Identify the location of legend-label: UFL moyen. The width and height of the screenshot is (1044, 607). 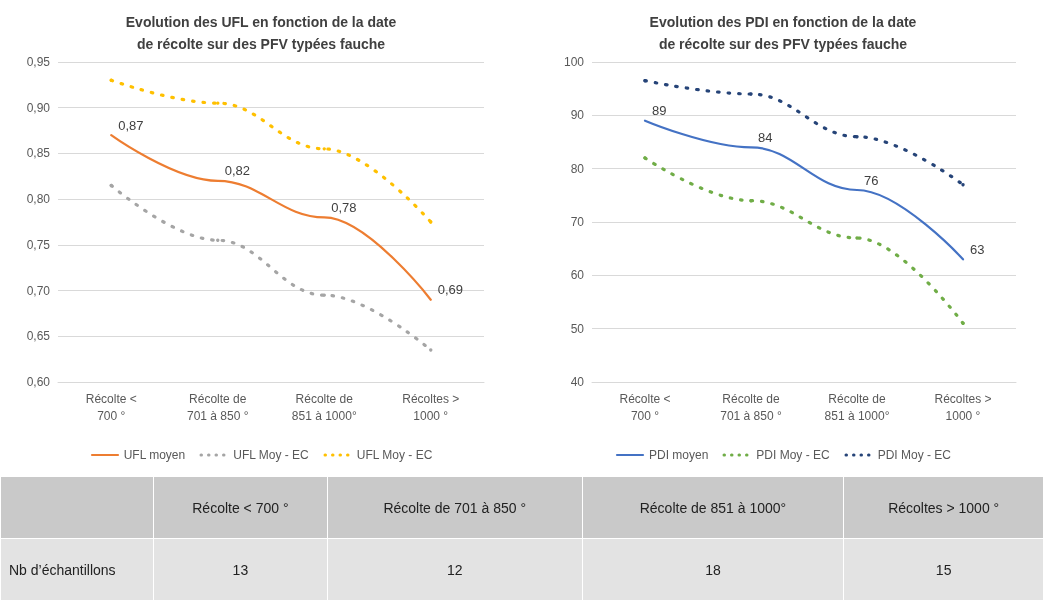
(154, 455).